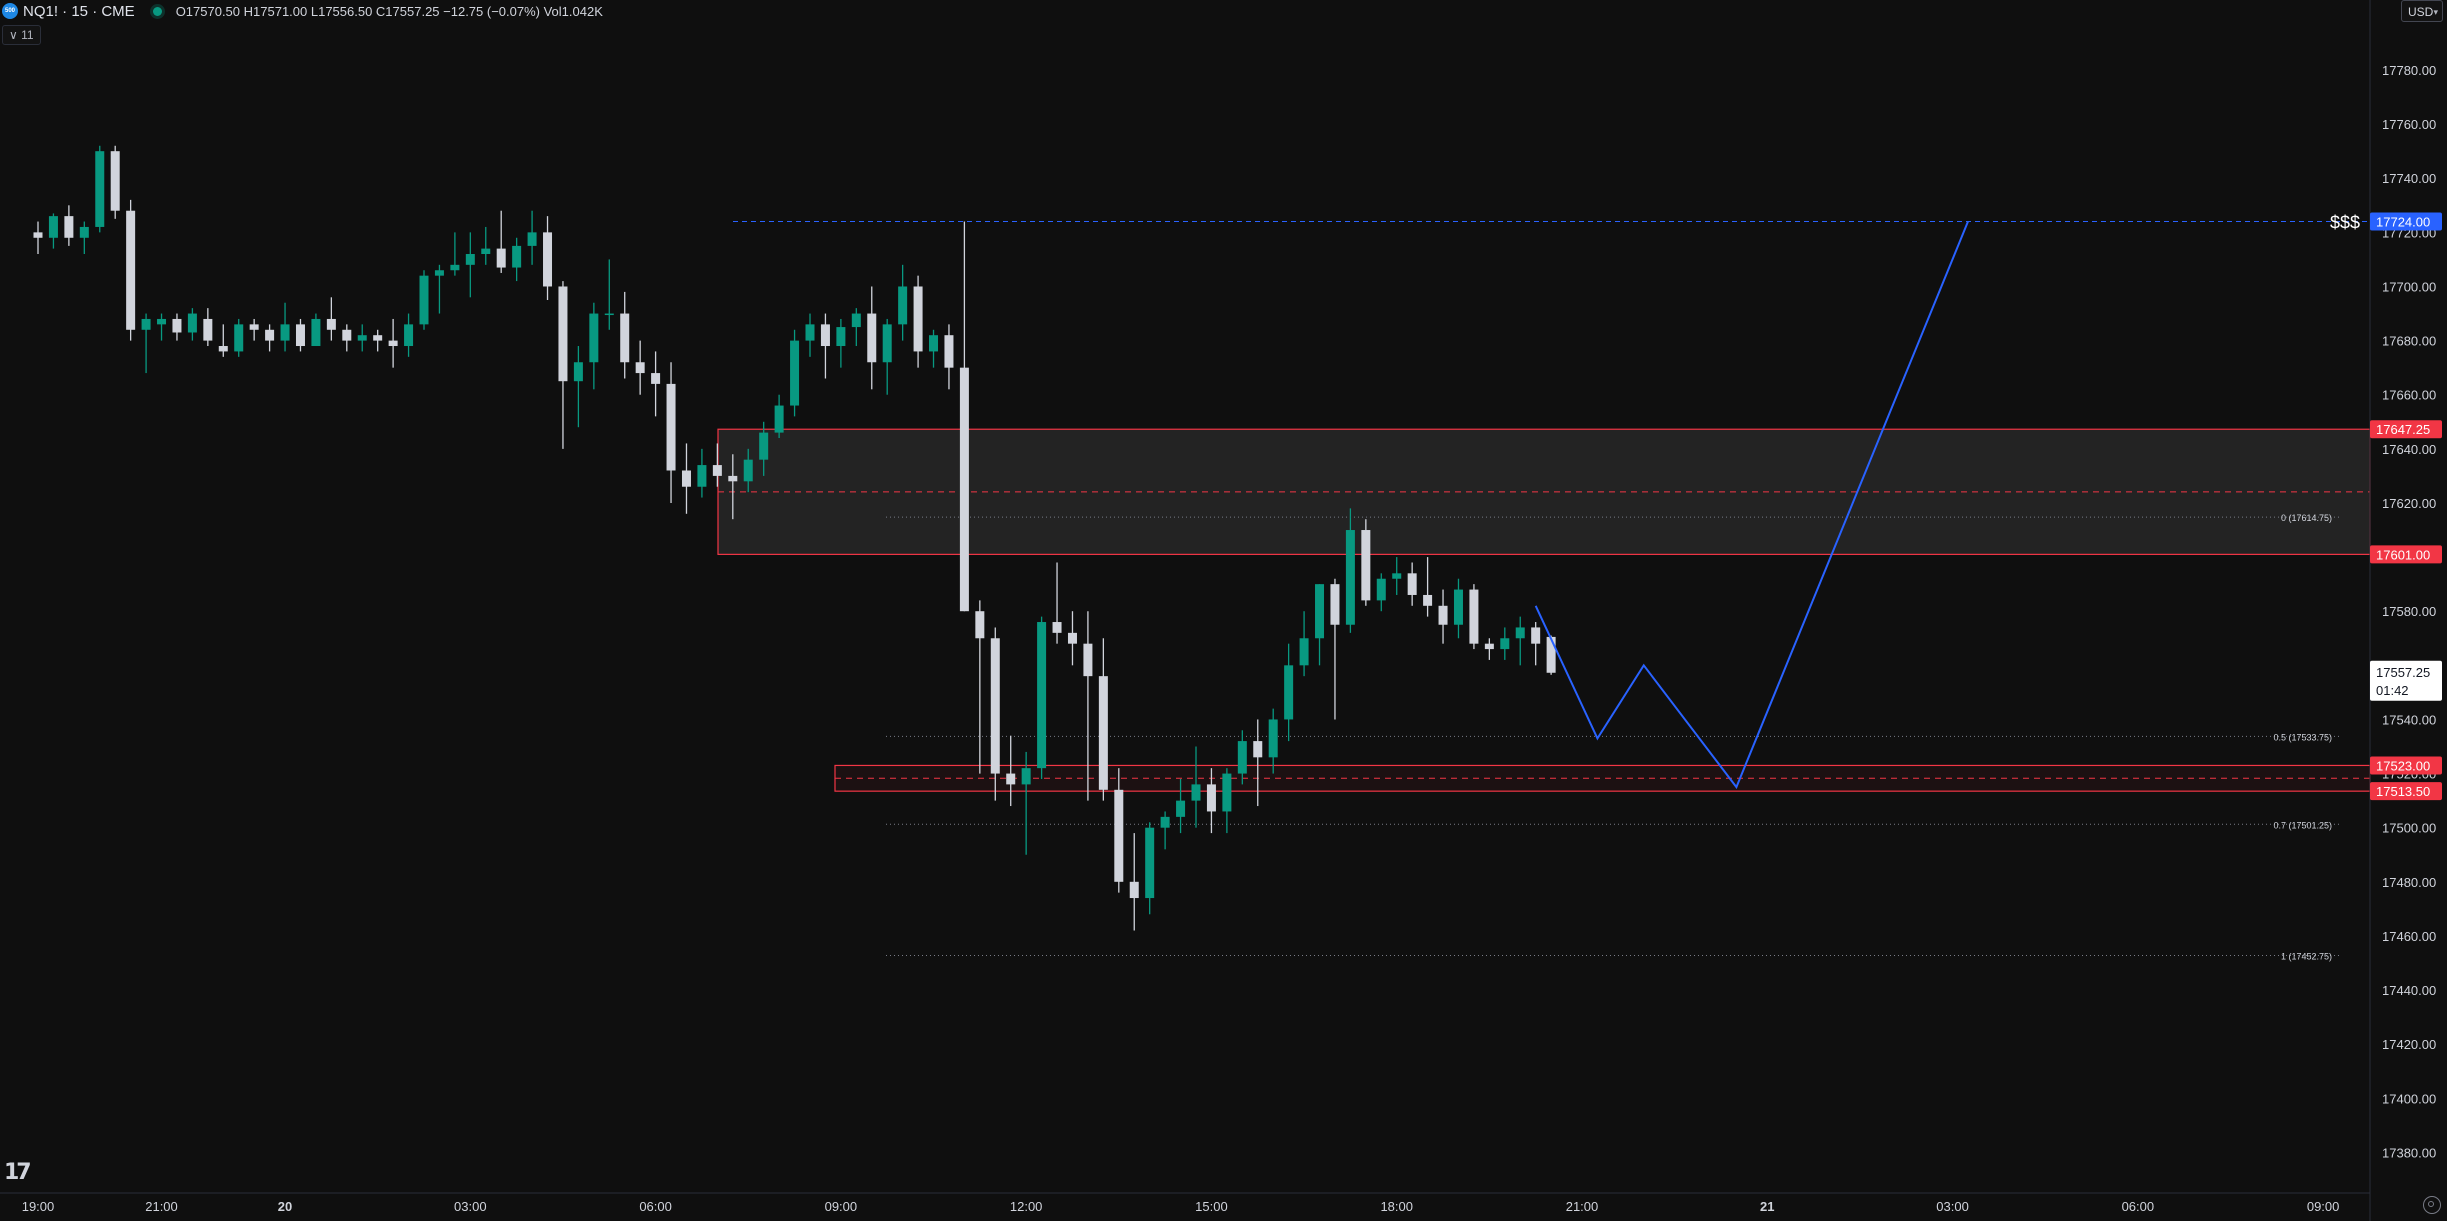 Image resolution: width=2447 pixels, height=1221 pixels. I want to click on symbol-title: NQ1! · 15 · CME, so click(79, 11).